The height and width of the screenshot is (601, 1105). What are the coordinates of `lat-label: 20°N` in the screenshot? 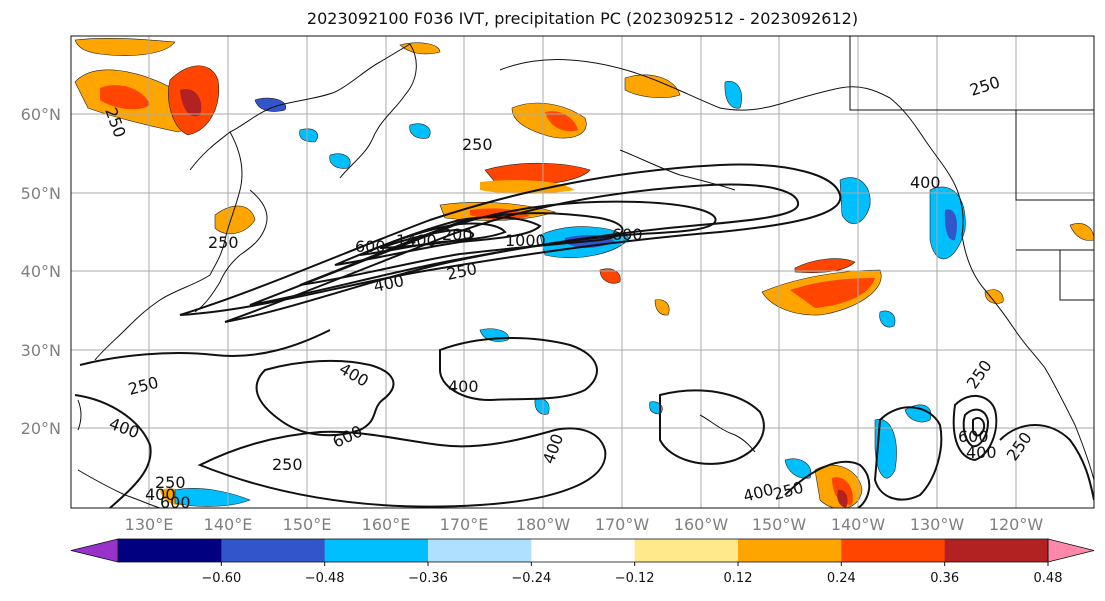 It's located at (41, 428).